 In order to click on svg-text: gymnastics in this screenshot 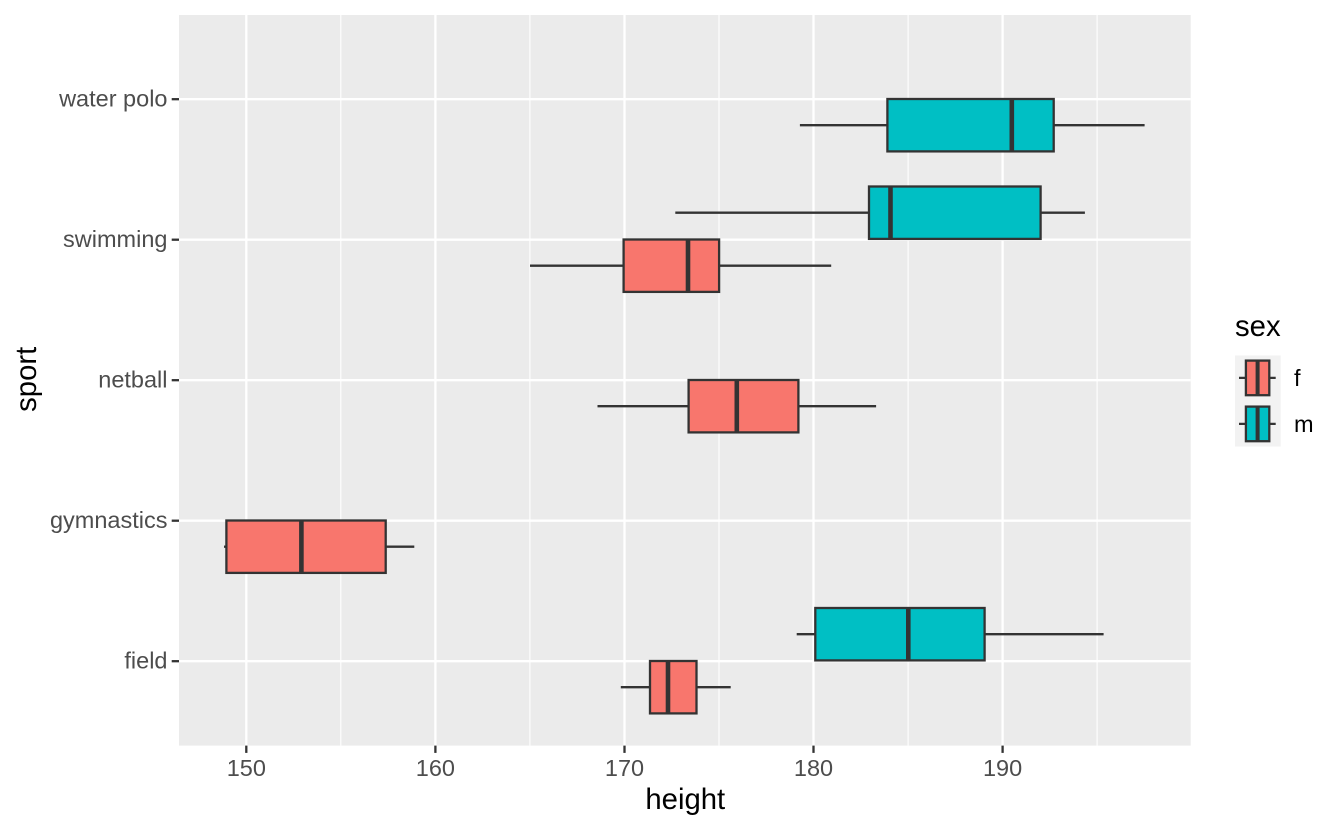, I will do `click(109, 520)`.